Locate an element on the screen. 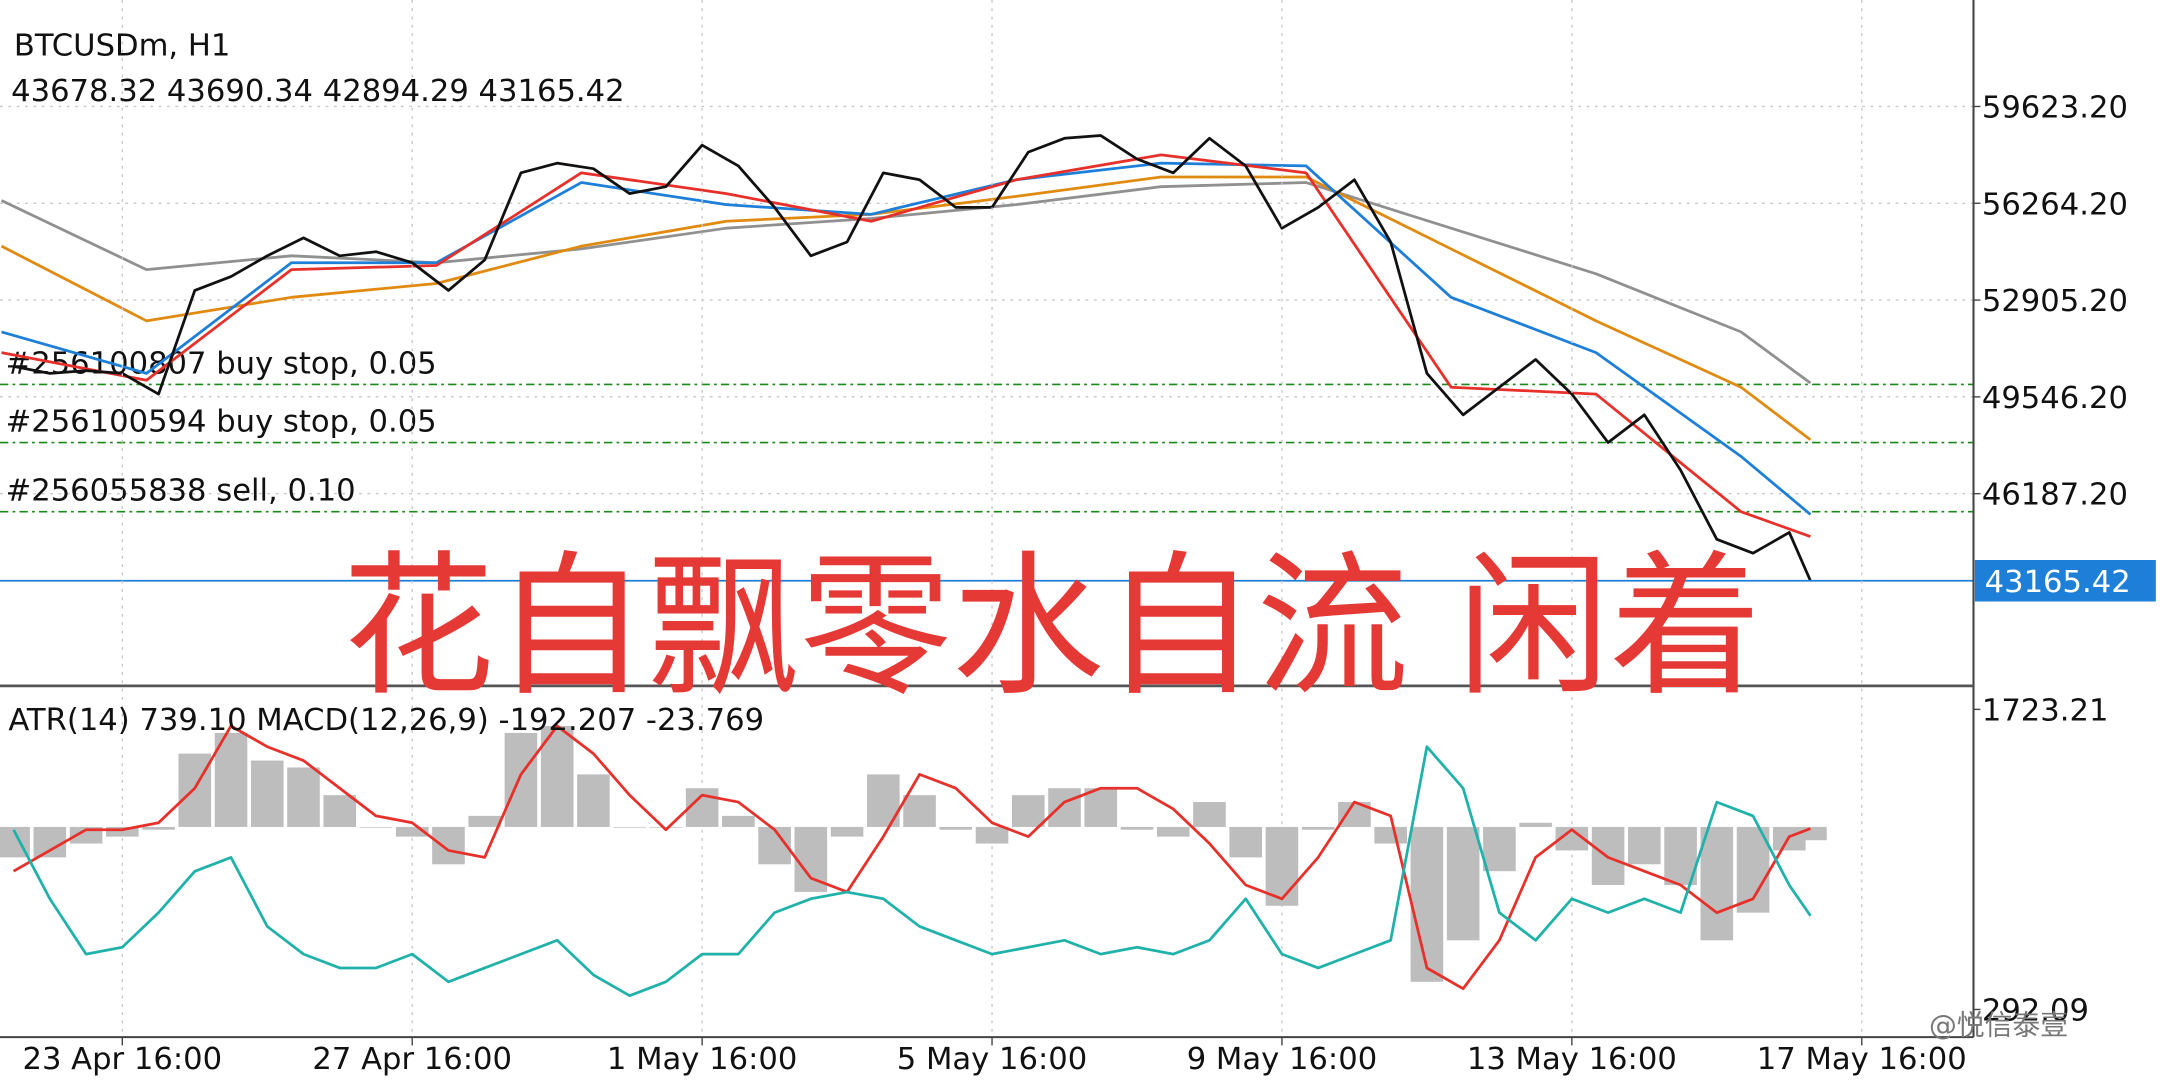  x-tick-label: 9 May 16:00 is located at coordinates (1282, 1059).